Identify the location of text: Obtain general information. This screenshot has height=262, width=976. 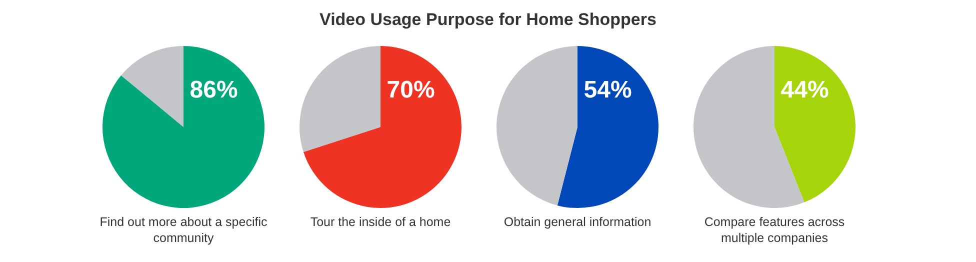
(577, 222).